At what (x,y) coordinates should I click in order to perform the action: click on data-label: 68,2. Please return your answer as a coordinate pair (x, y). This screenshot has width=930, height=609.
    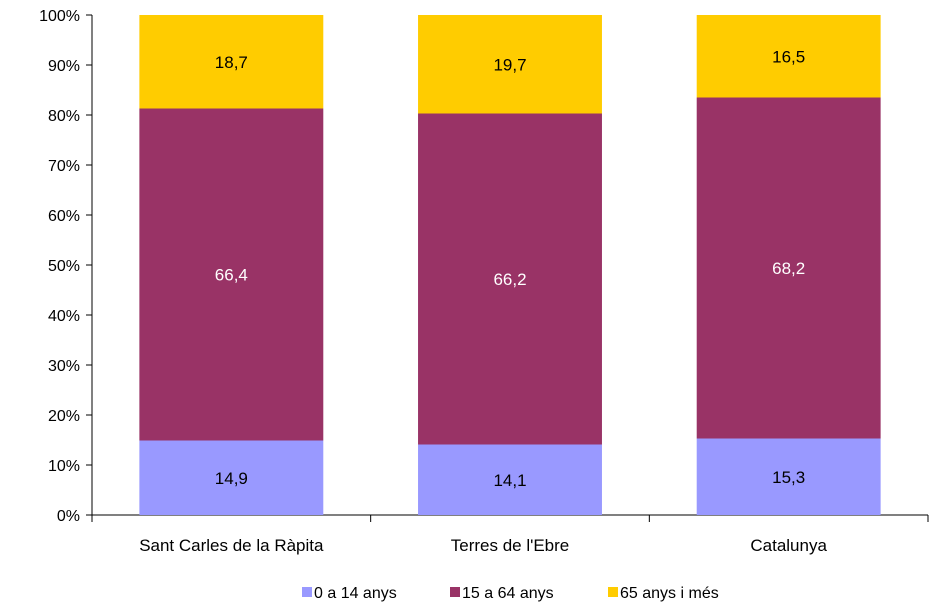
    Looking at the image, I should click on (788, 268).